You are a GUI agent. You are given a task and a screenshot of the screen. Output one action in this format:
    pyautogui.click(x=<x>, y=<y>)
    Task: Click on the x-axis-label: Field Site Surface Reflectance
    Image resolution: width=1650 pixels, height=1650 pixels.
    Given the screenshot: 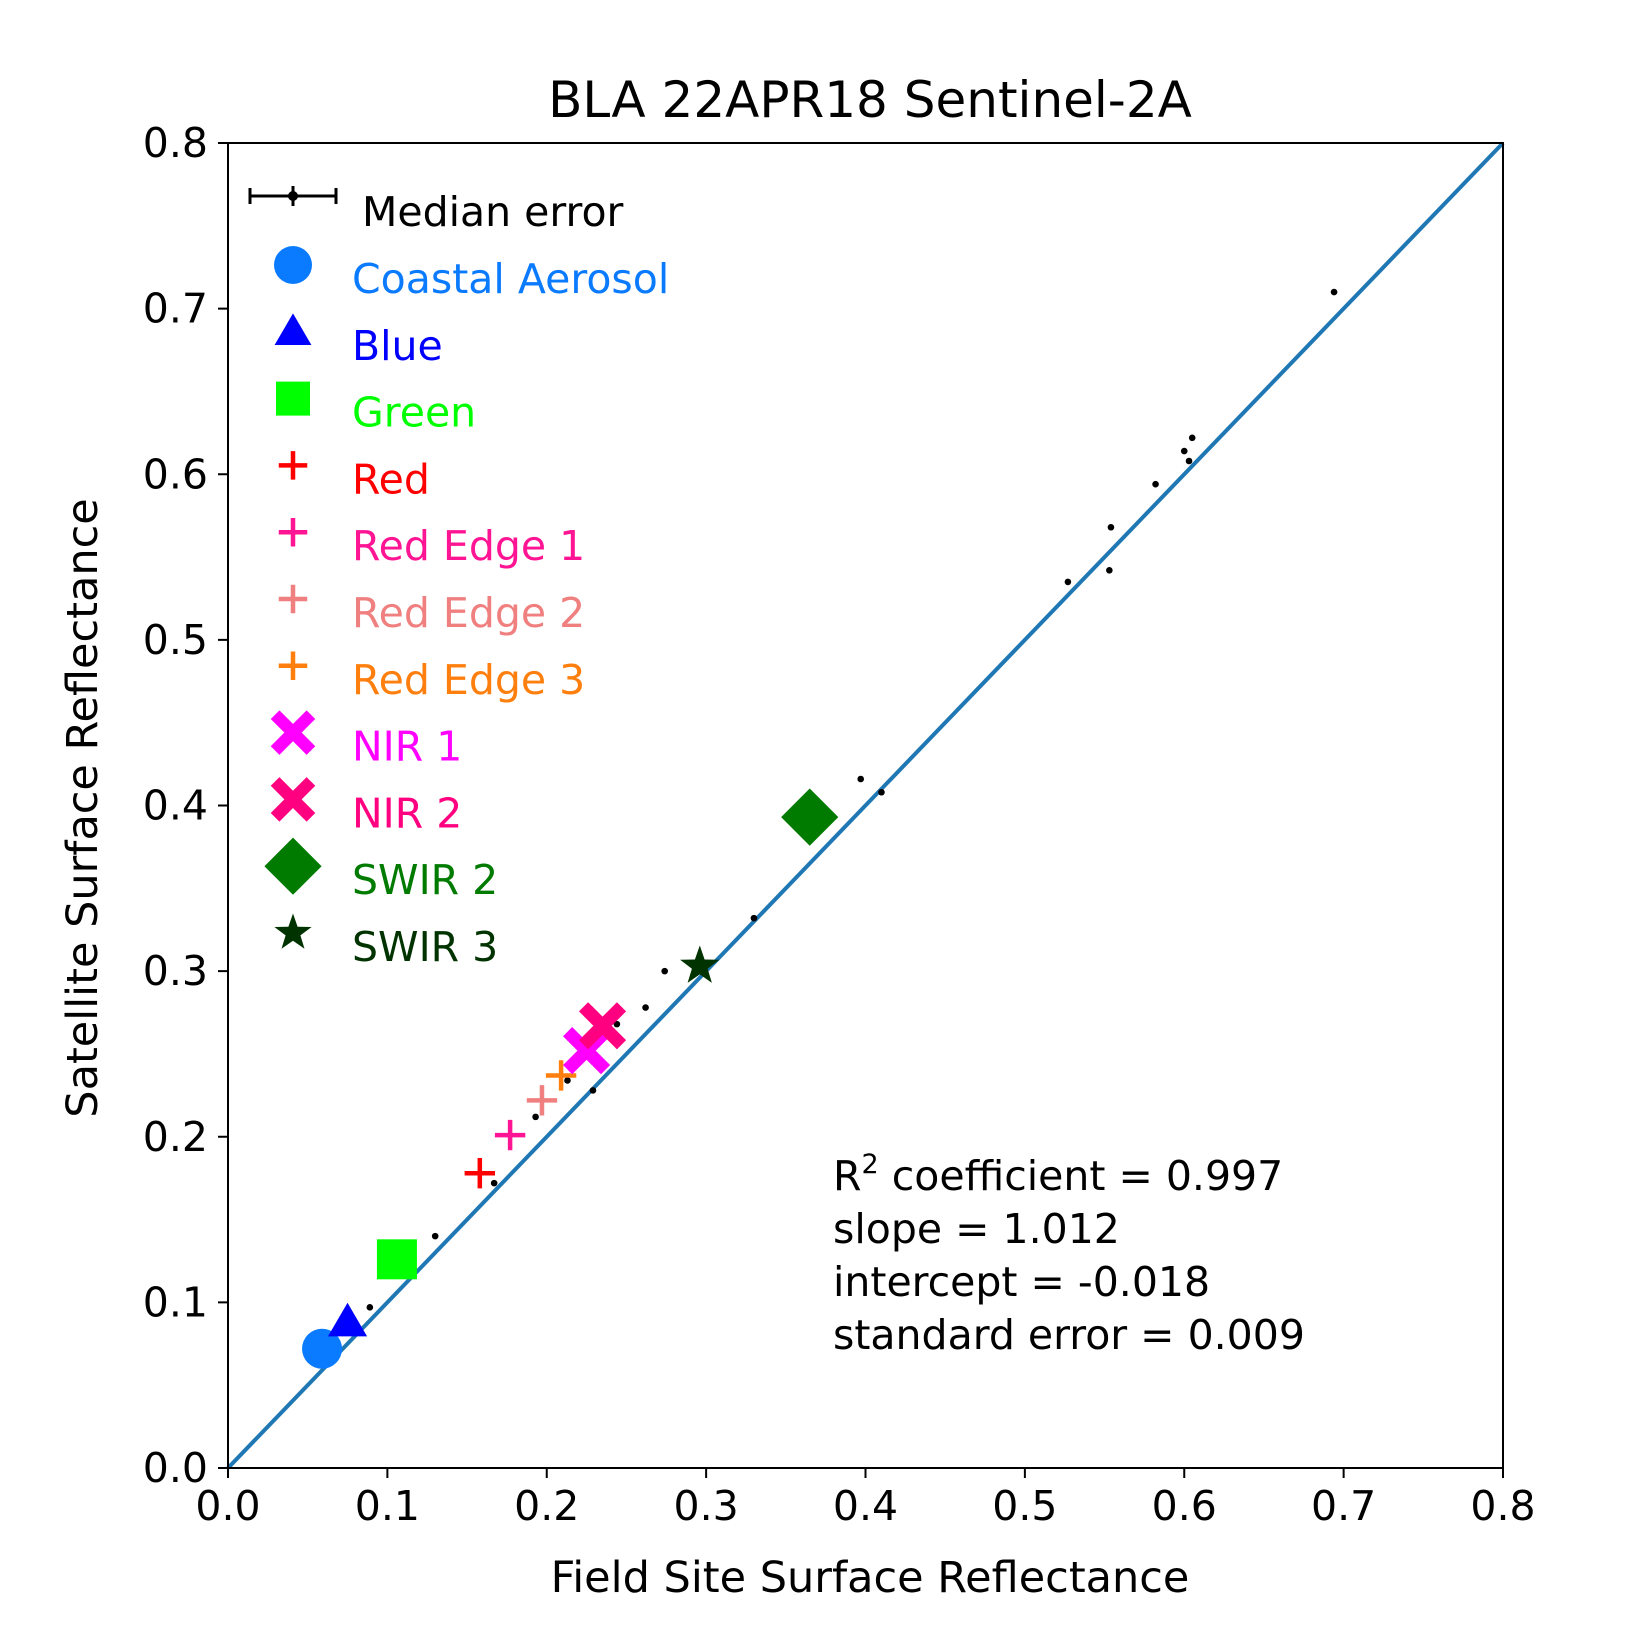 What is the action you would take?
    pyautogui.click(x=870, y=1578)
    